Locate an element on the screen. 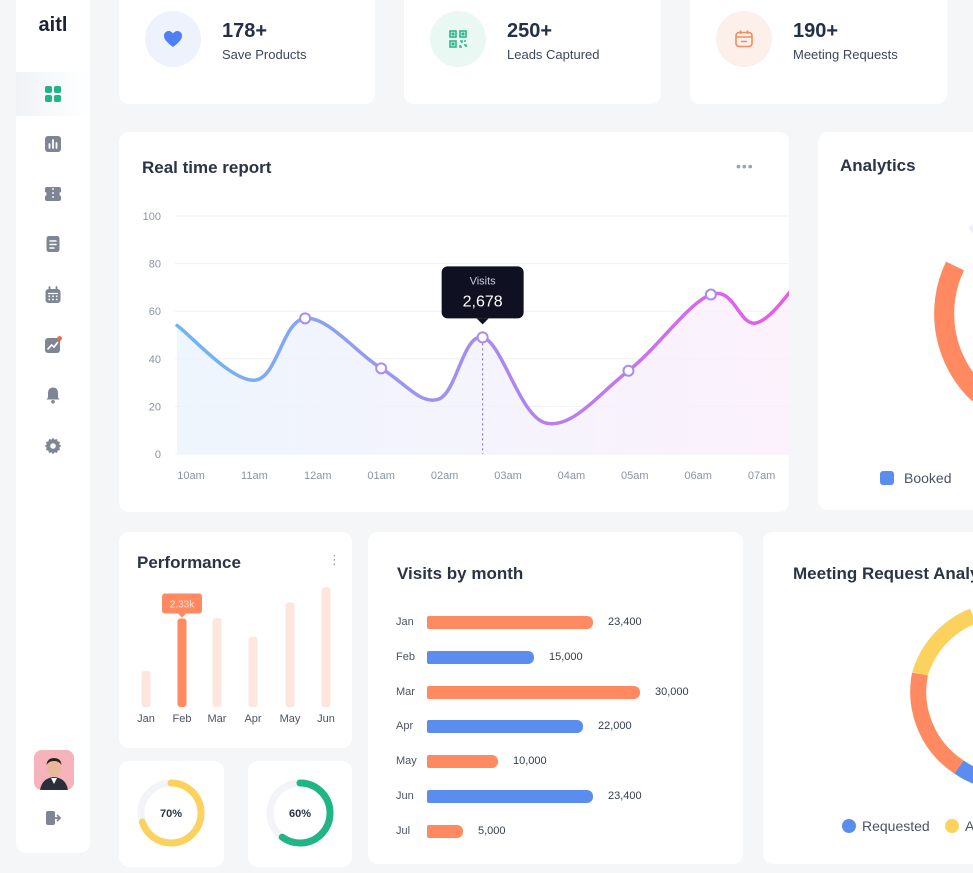  bar-jul is located at coordinates (445, 831).